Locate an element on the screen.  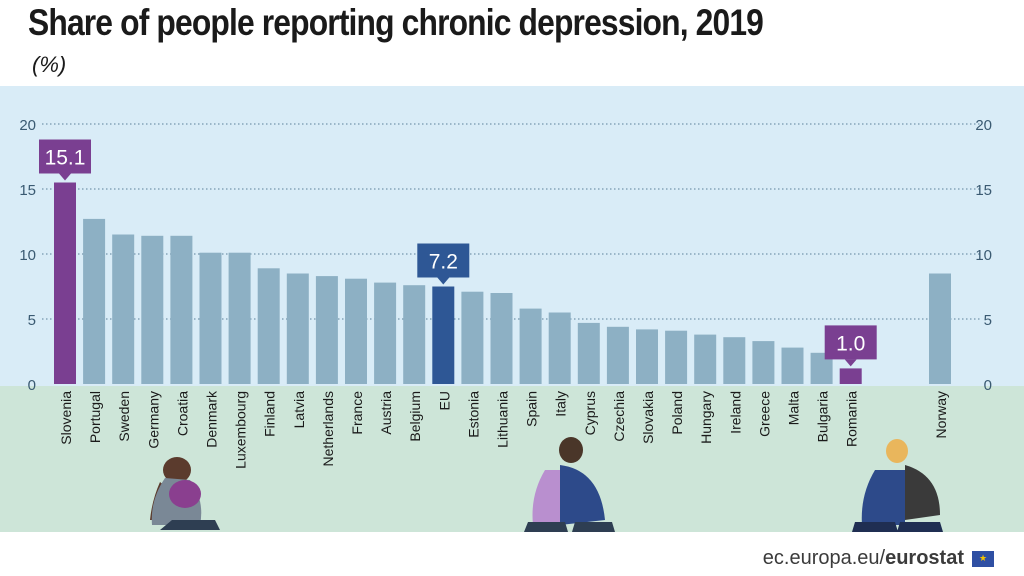
category-label: Cyprus is located at coordinates (590, 413).